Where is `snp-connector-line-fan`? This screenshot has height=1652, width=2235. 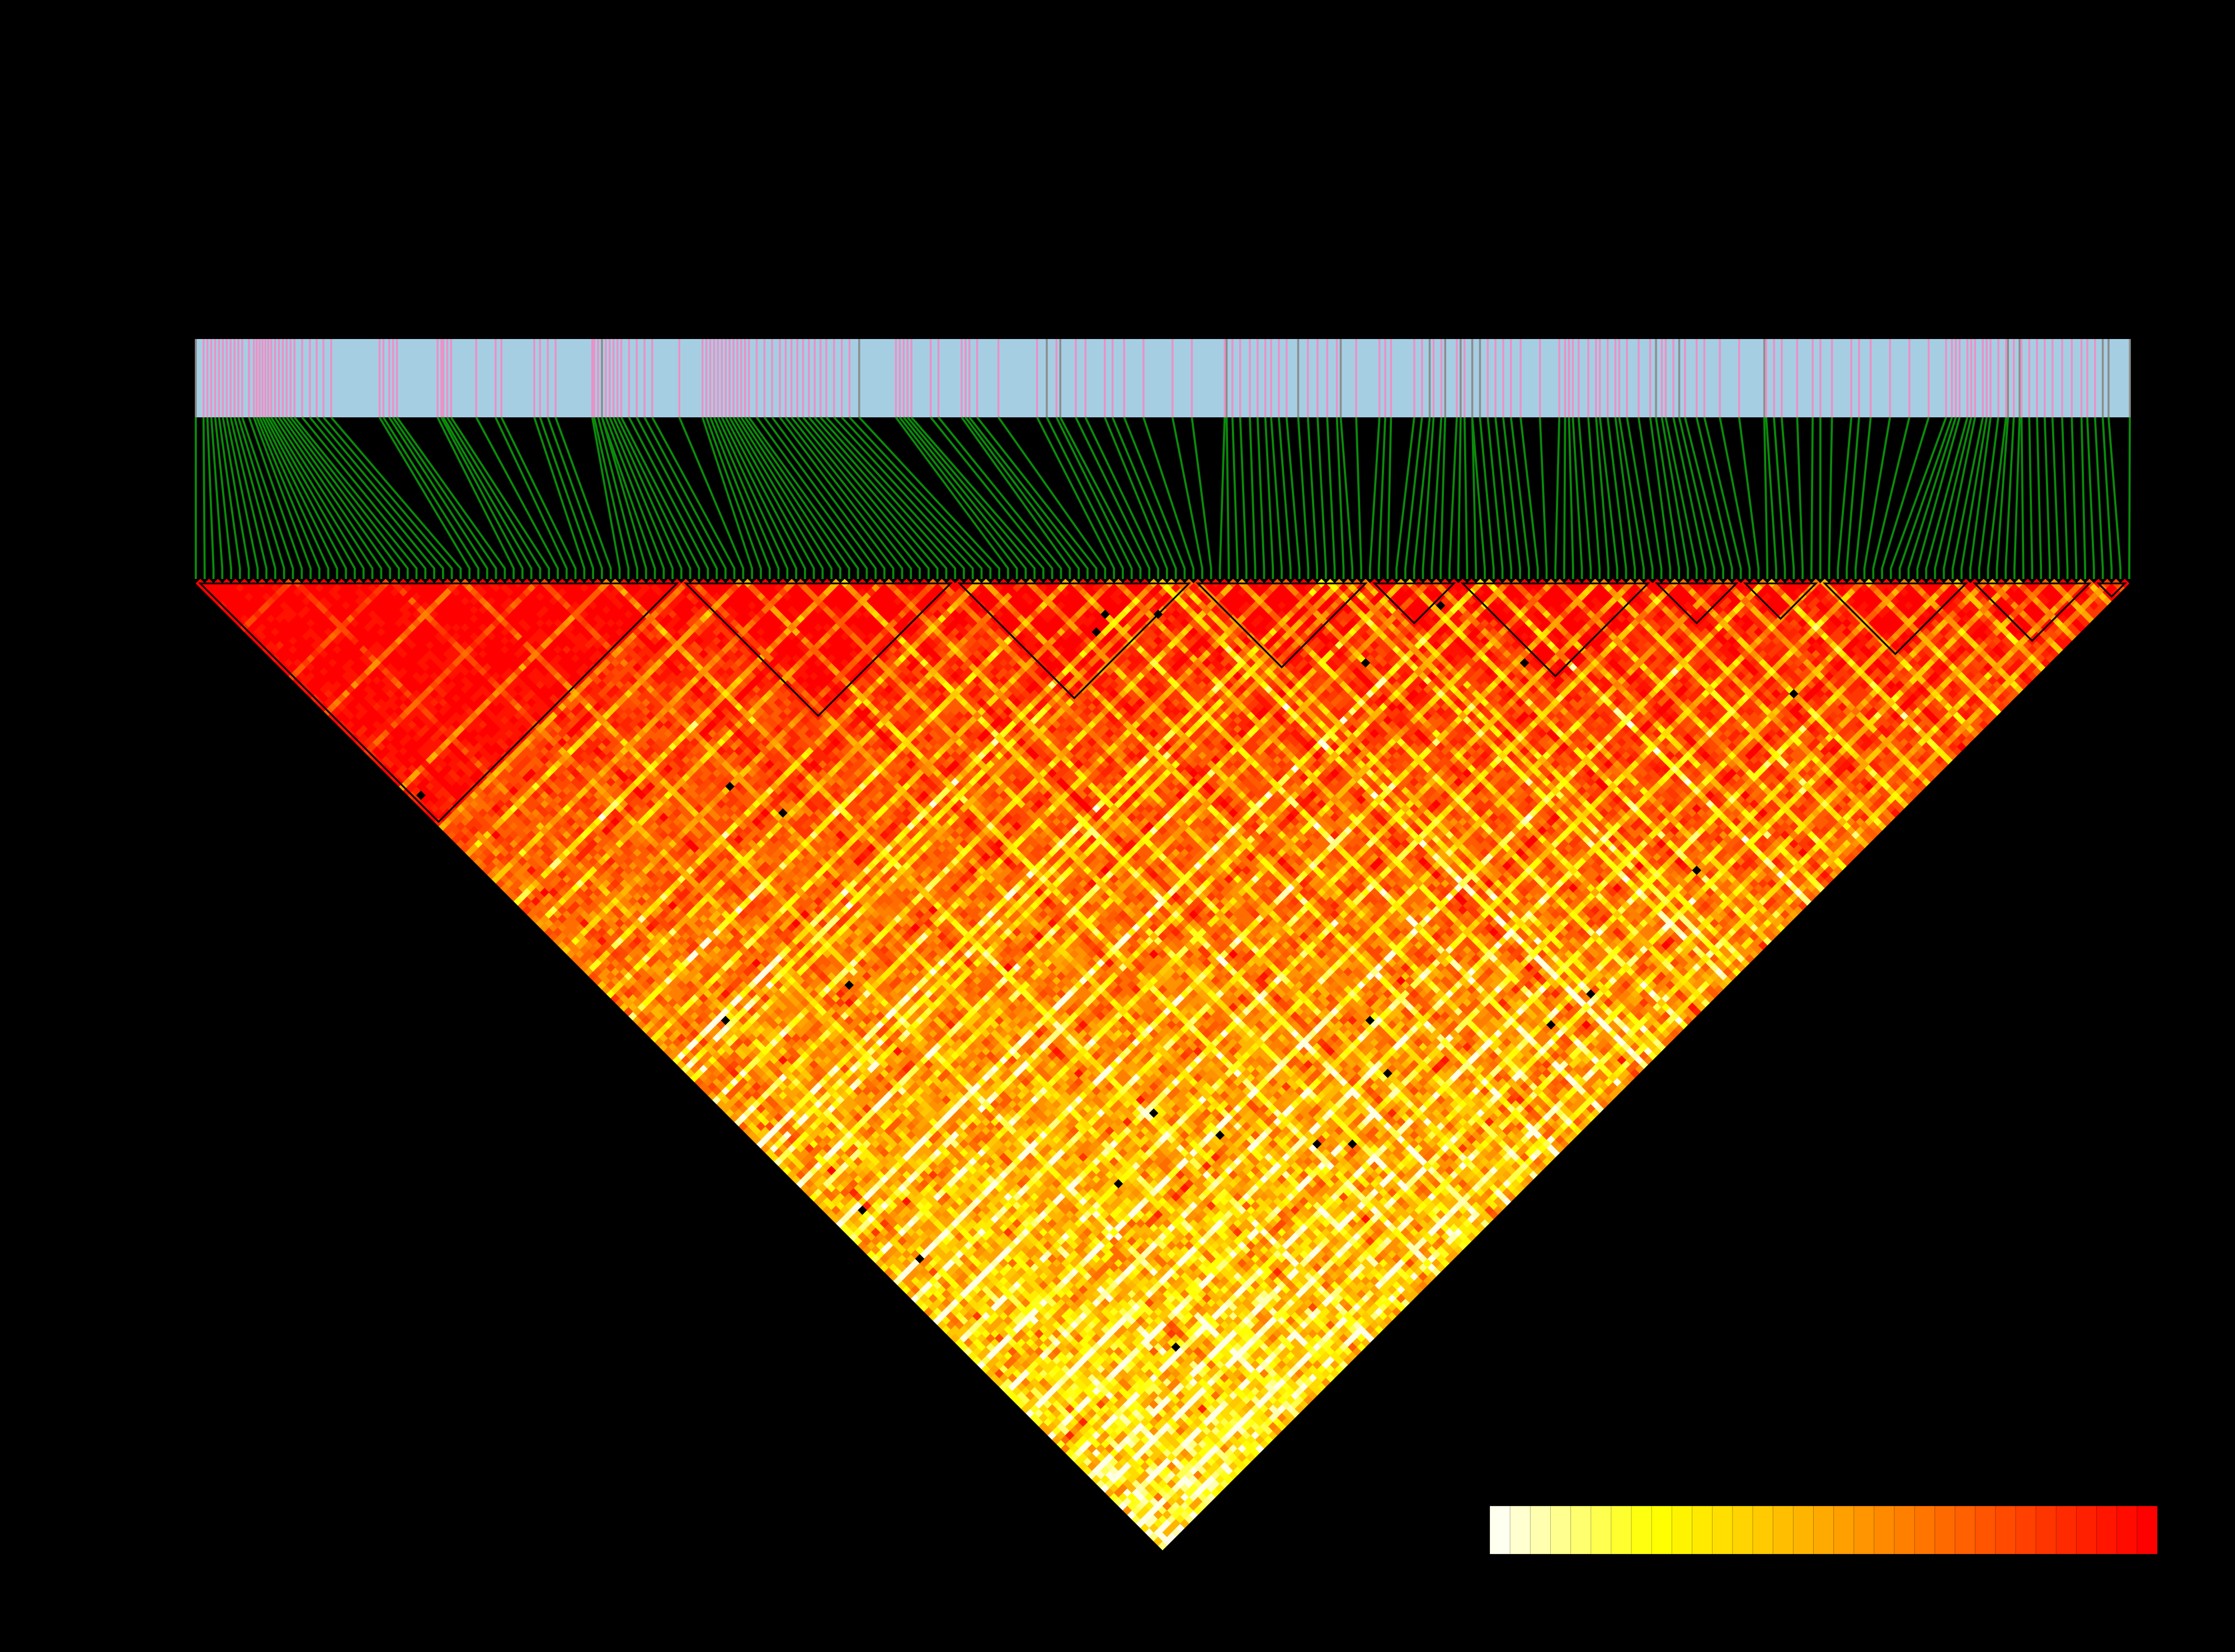 snp-connector-line-fan is located at coordinates (1163, 498).